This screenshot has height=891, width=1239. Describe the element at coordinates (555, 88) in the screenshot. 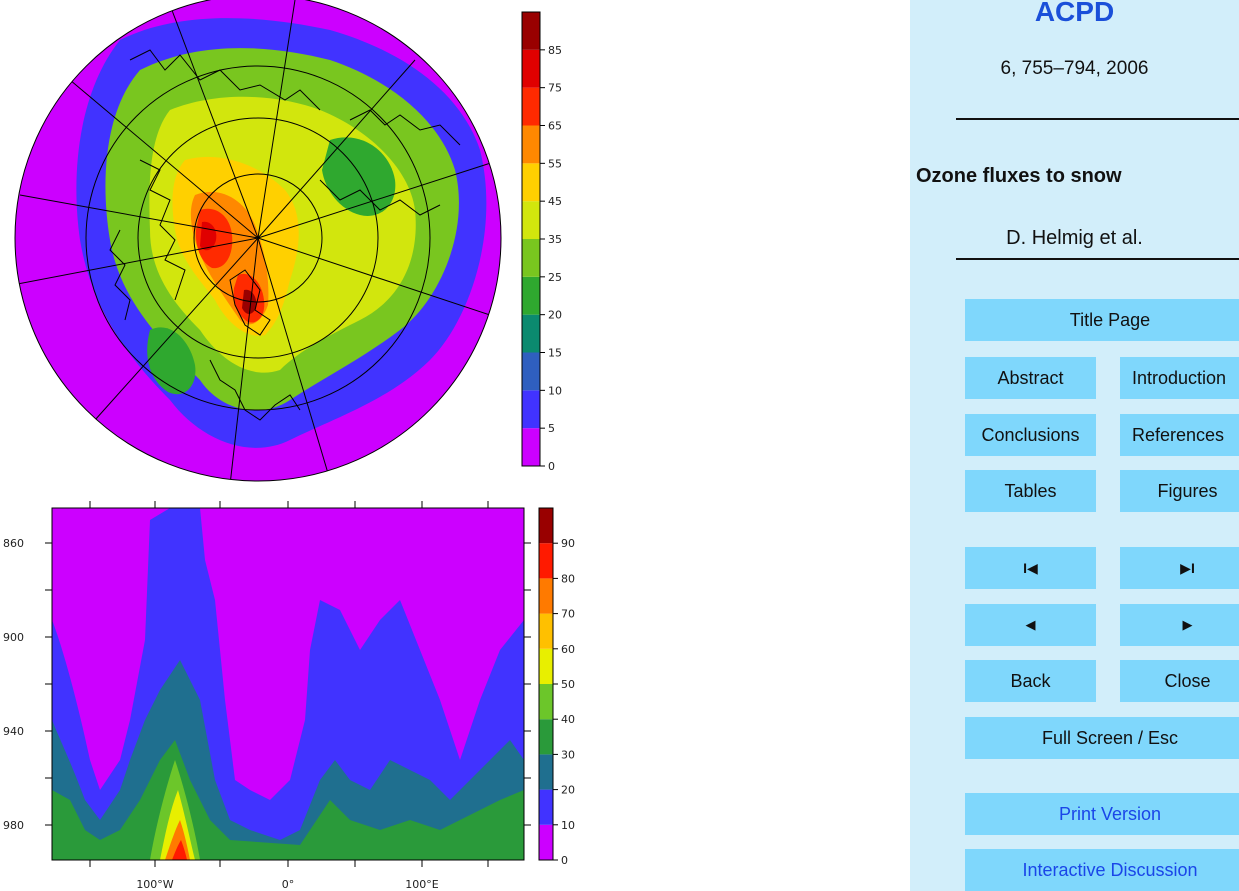

I see `colorbar-tick-label: 75` at that location.